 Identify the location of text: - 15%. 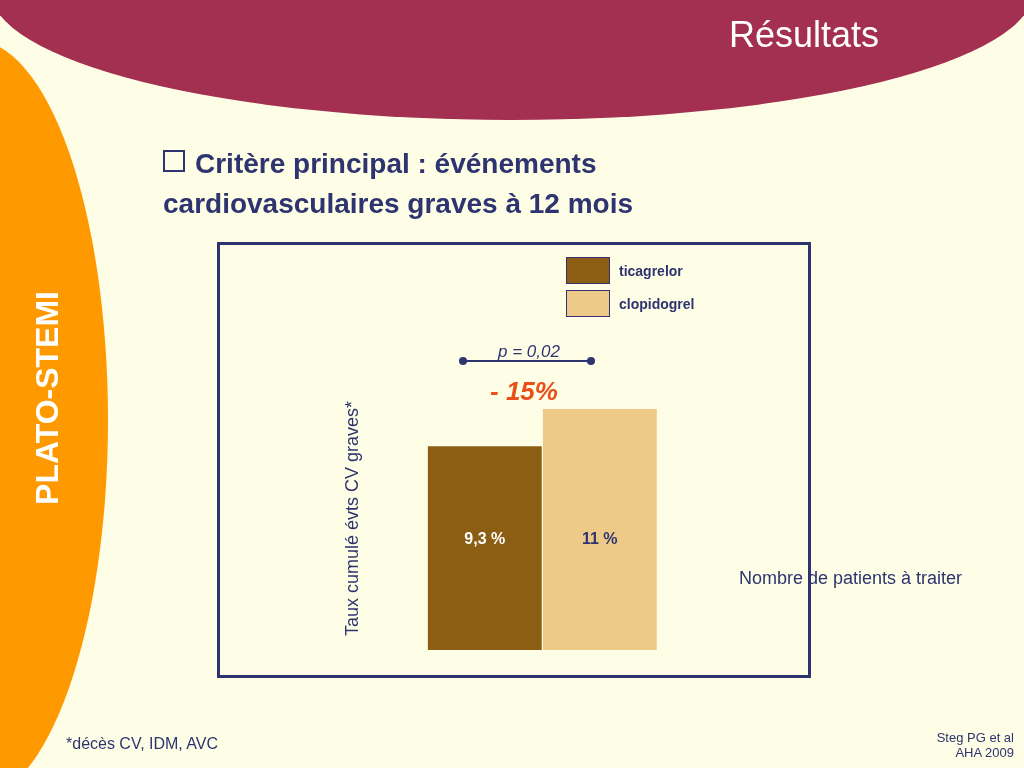
(524, 391).